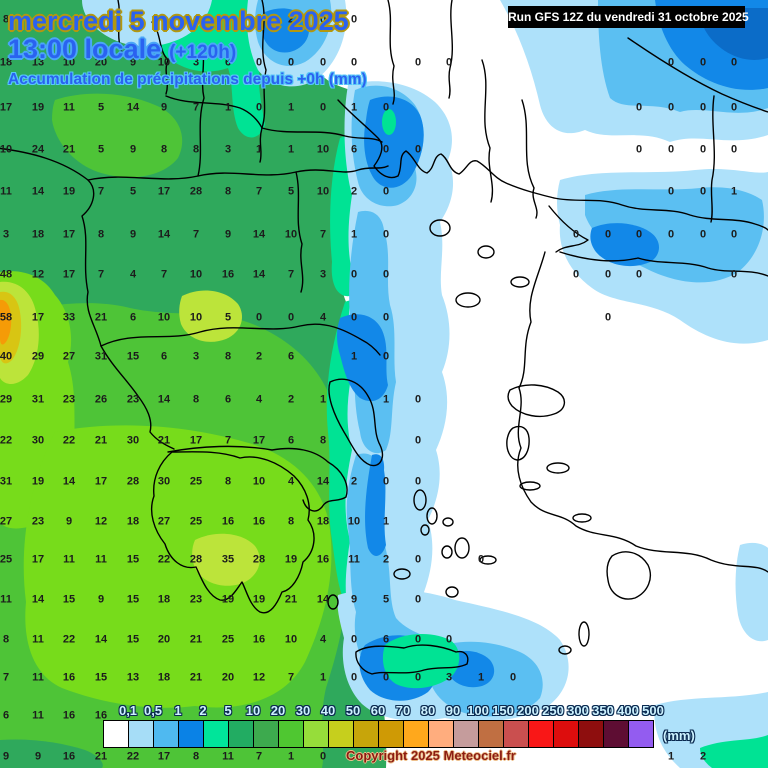 The height and width of the screenshot is (768, 768). I want to click on map-value: 22, so click(133, 756).